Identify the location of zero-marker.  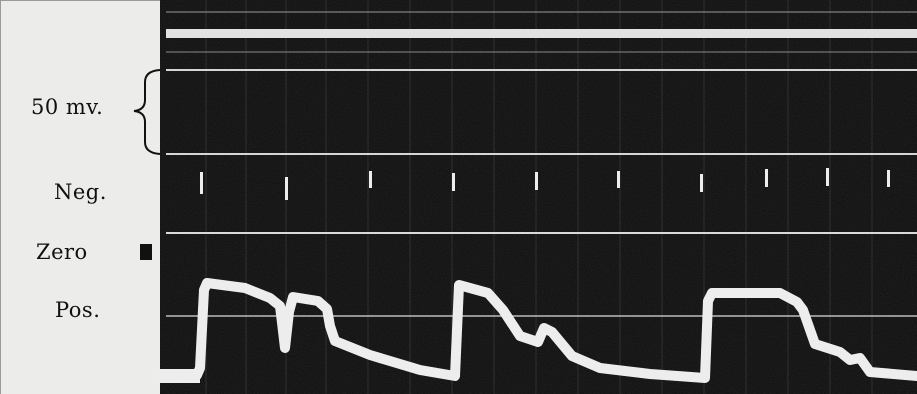
(146, 252).